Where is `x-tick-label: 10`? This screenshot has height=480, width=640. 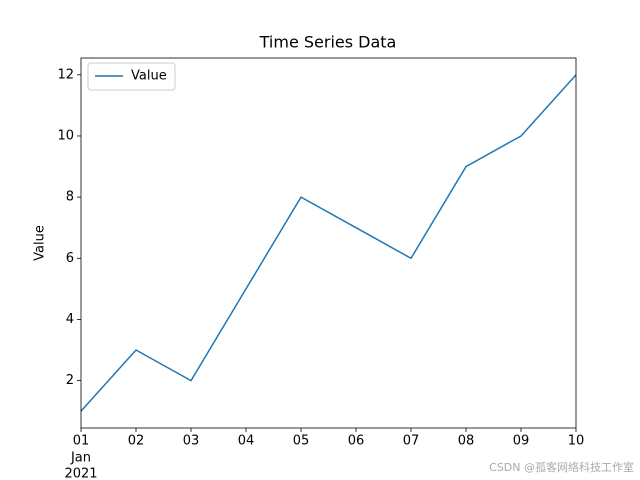 x-tick-label: 10 is located at coordinates (576, 441).